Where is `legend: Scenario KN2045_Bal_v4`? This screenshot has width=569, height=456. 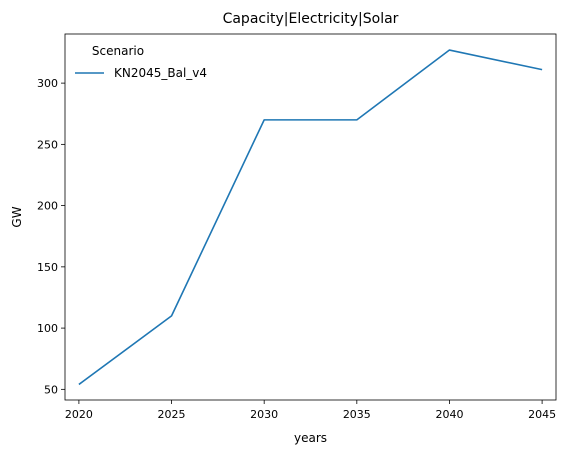 legend: Scenario KN2045_Bal_v4 is located at coordinates (141, 62).